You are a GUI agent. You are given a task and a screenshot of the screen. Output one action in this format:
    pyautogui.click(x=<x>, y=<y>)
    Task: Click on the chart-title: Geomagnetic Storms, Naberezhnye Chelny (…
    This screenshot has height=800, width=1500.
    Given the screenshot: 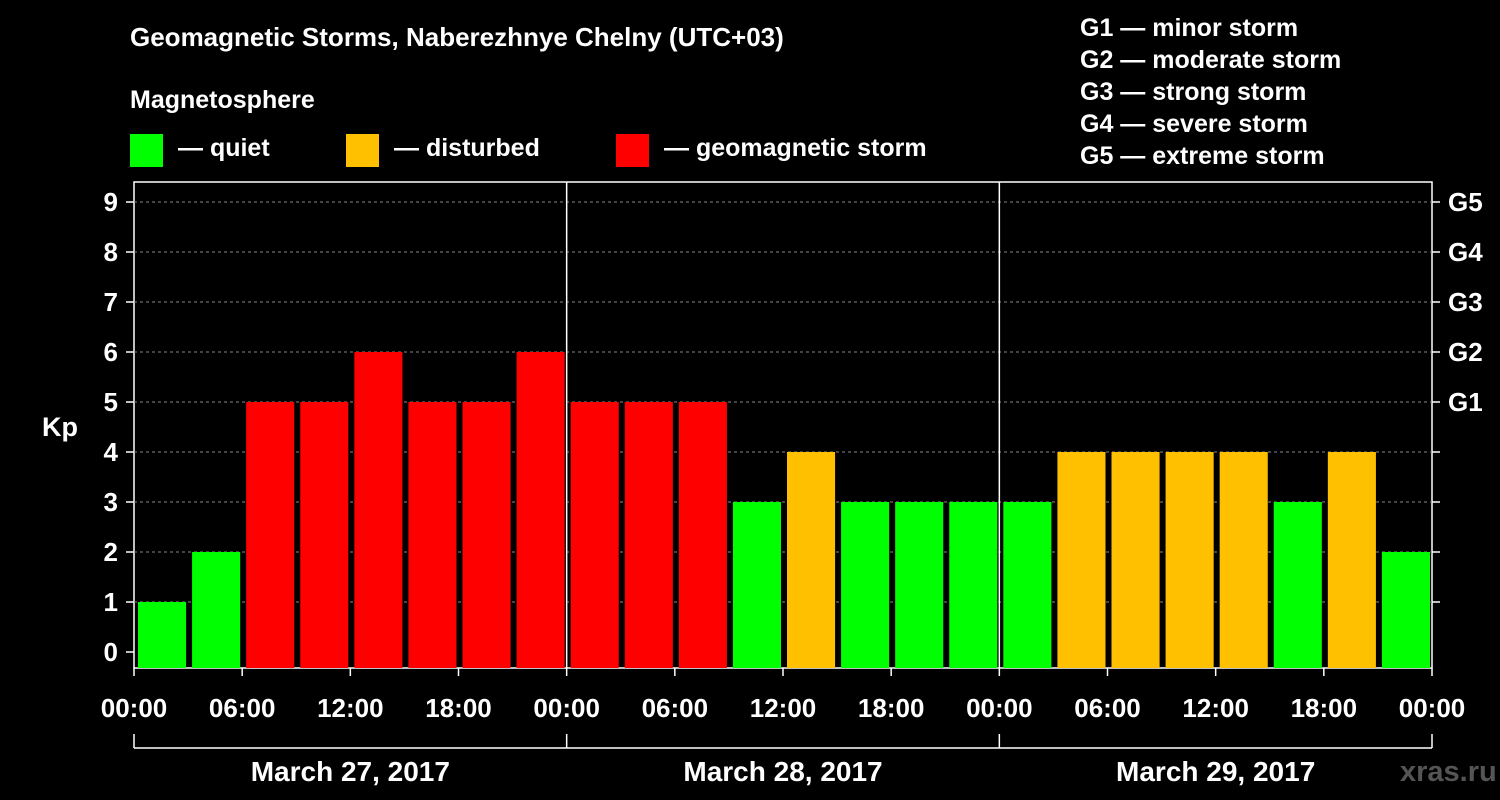 What is the action you would take?
    pyautogui.click(x=457, y=37)
    